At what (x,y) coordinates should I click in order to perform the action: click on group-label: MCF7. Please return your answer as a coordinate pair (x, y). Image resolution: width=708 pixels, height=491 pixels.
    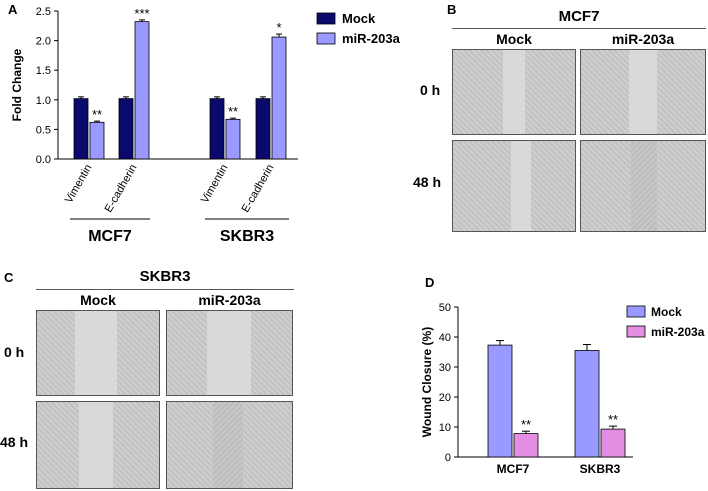
    Looking at the image, I should click on (110, 236).